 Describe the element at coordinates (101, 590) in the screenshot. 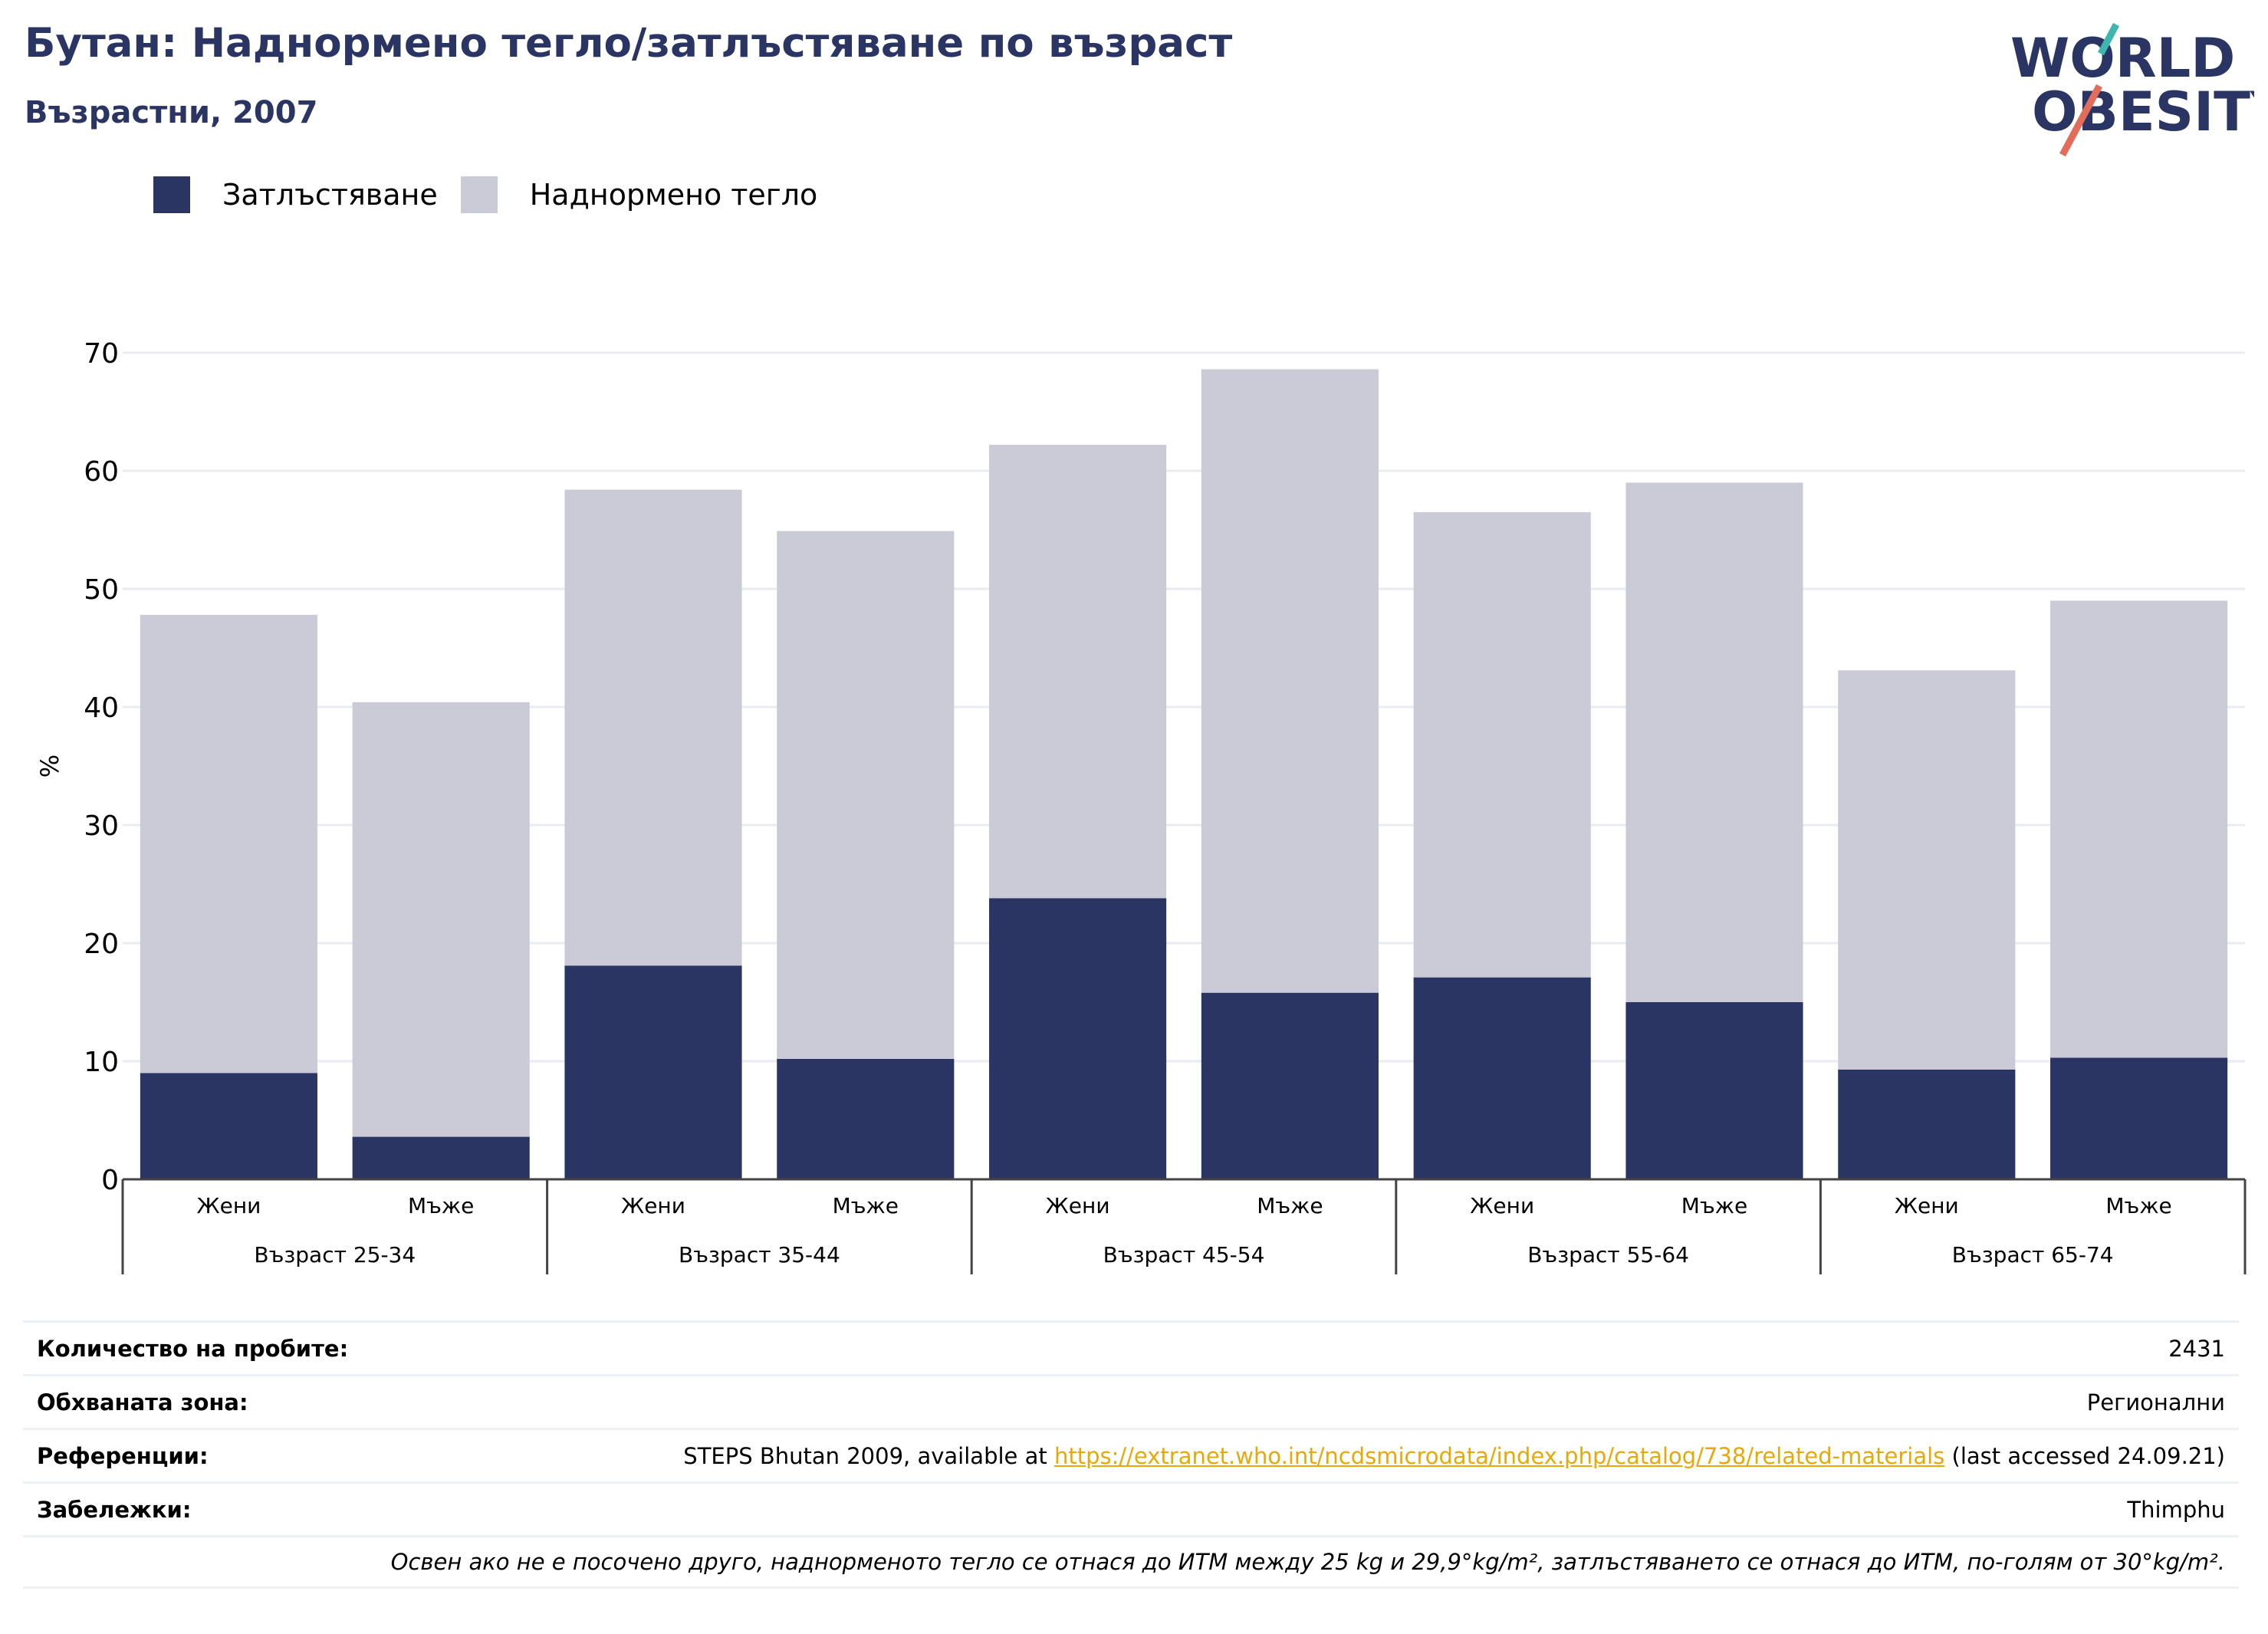

I see `y-tick-label: 50` at that location.